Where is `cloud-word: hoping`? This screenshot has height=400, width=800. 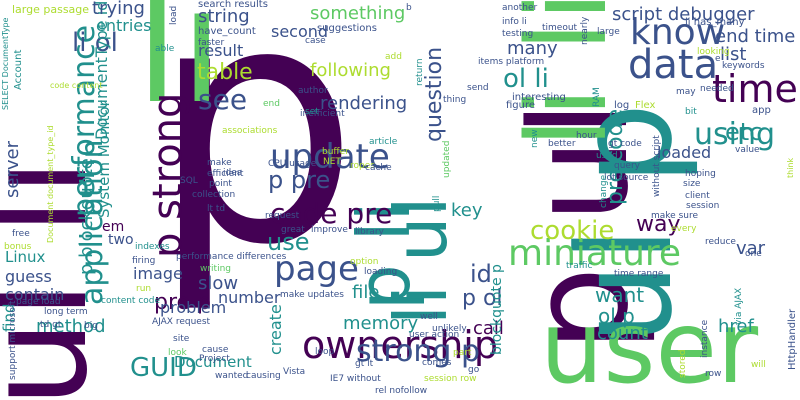 cloud-word: hoping is located at coordinates (700, 174).